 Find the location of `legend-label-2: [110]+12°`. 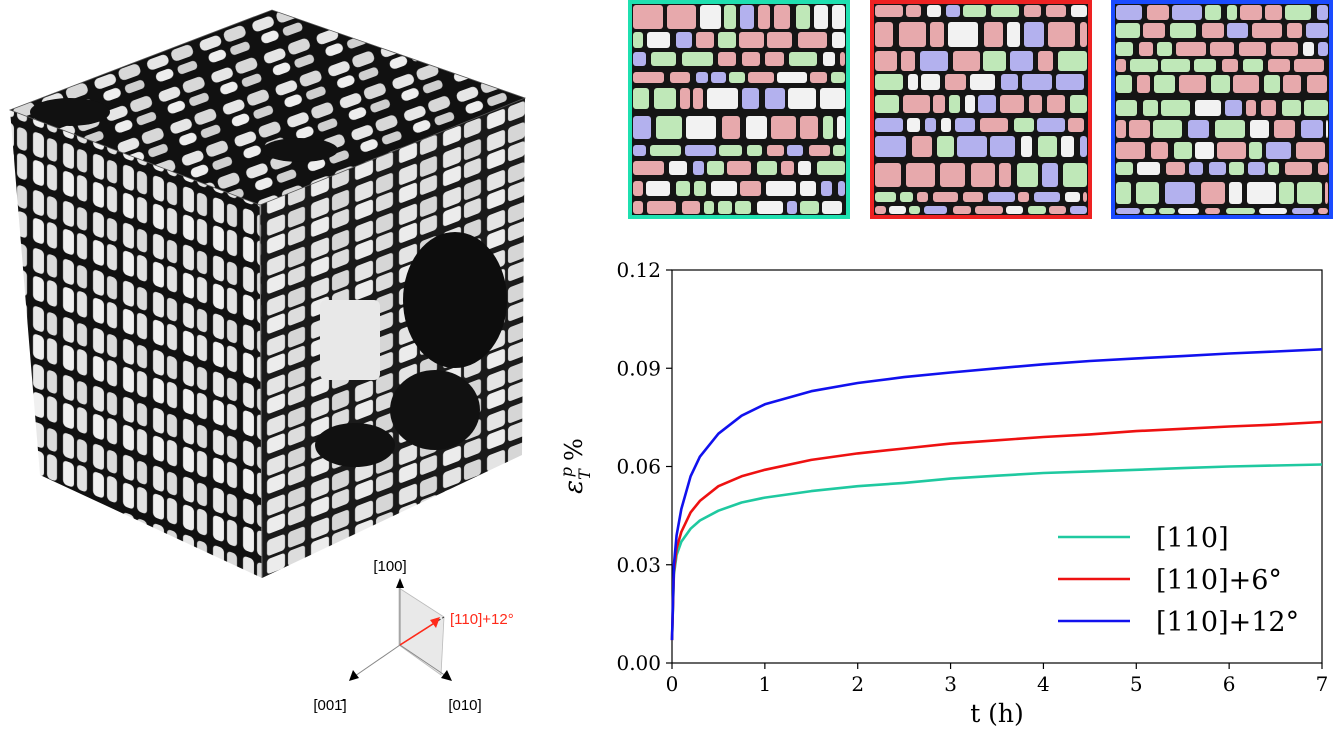

legend-label-2: [110]+12° is located at coordinates (1227, 622).